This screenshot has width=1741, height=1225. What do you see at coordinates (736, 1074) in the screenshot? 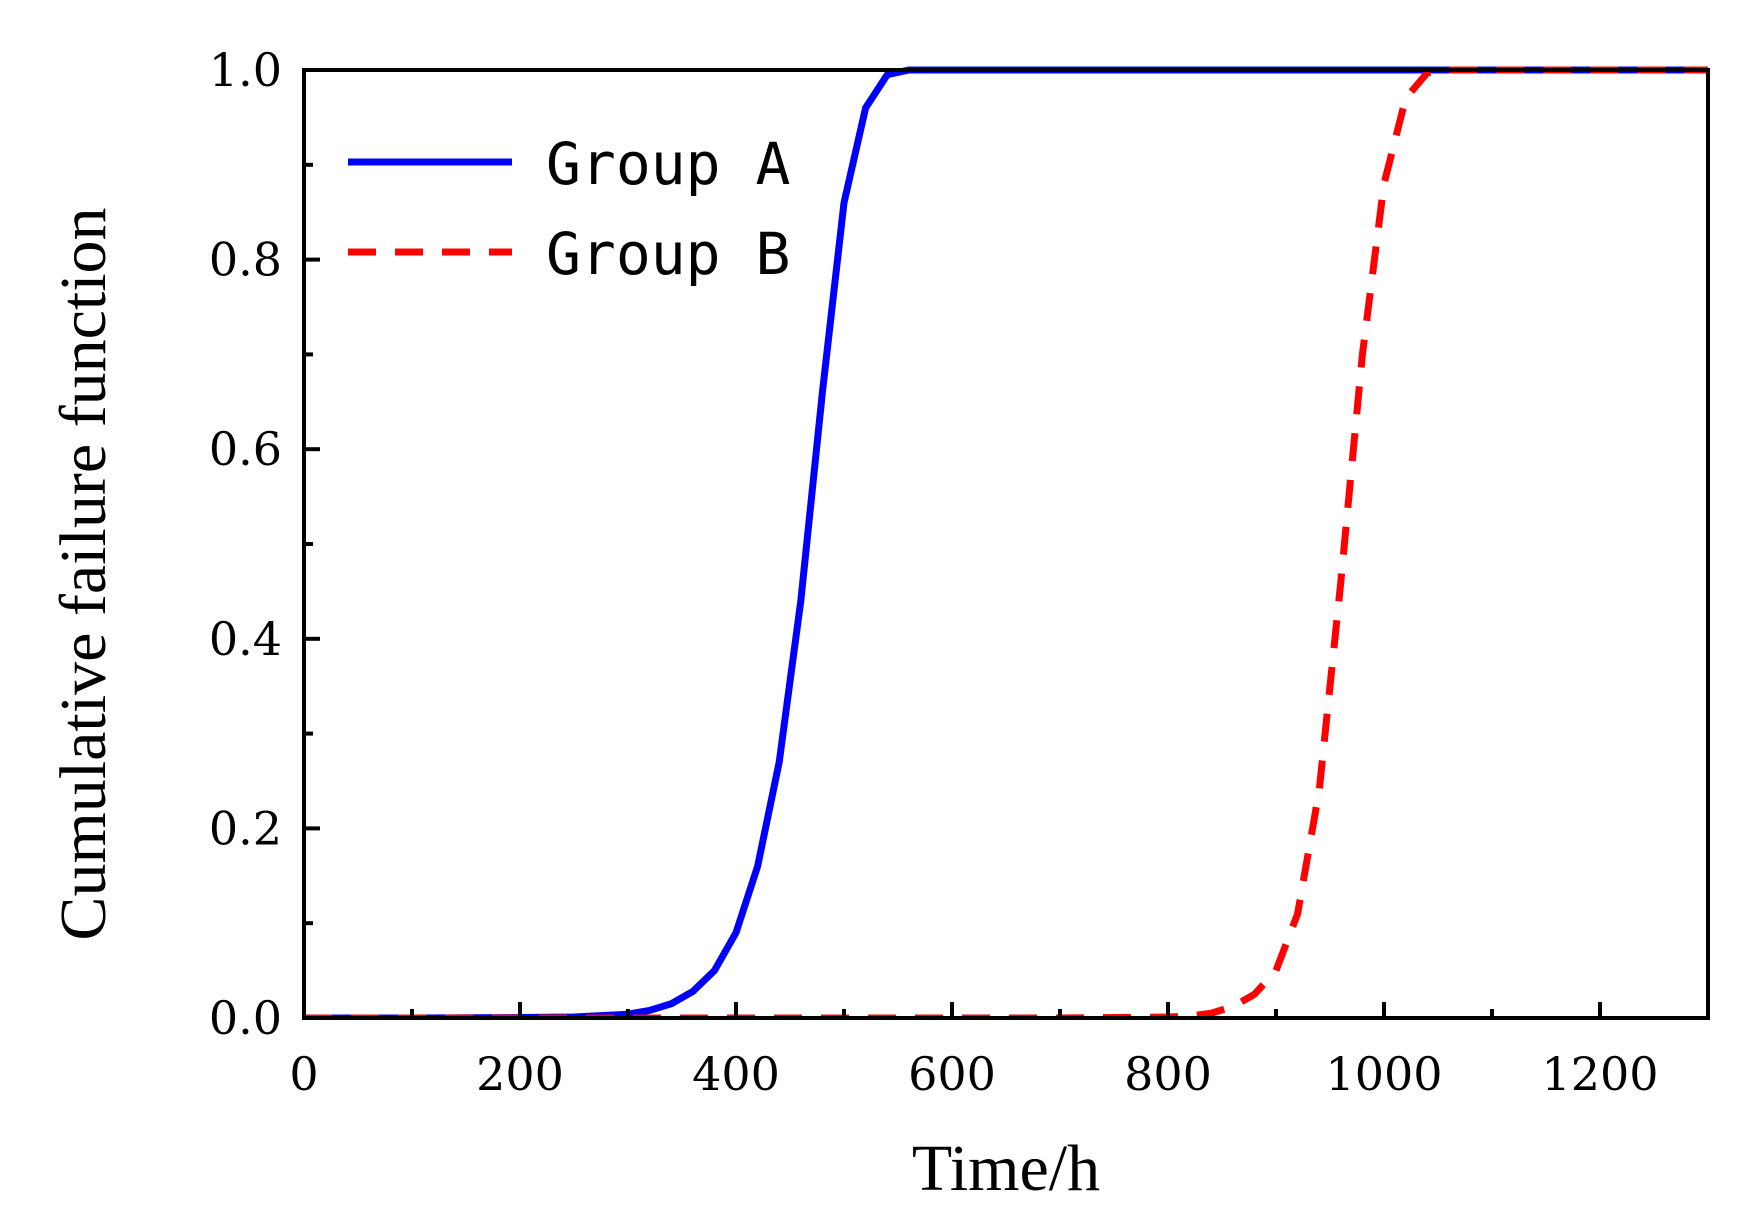
I see `x-tick-label: 400` at bounding box center [736, 1074].